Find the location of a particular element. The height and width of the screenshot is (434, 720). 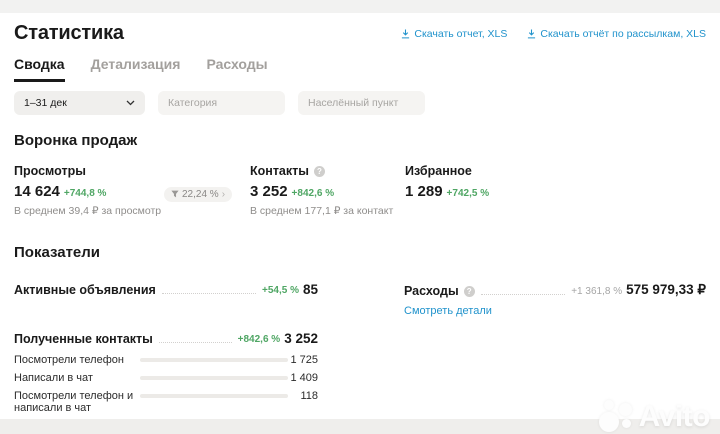

download-mailing-report-label: Скачать отчёт по рассылкам, XLS is located at coordinates (623, 33).